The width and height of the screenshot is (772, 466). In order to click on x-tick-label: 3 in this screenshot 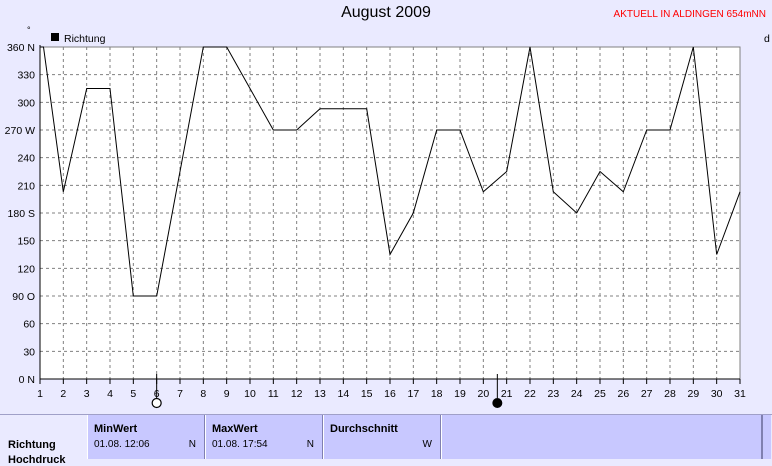, I will do `click(87, 394)`.